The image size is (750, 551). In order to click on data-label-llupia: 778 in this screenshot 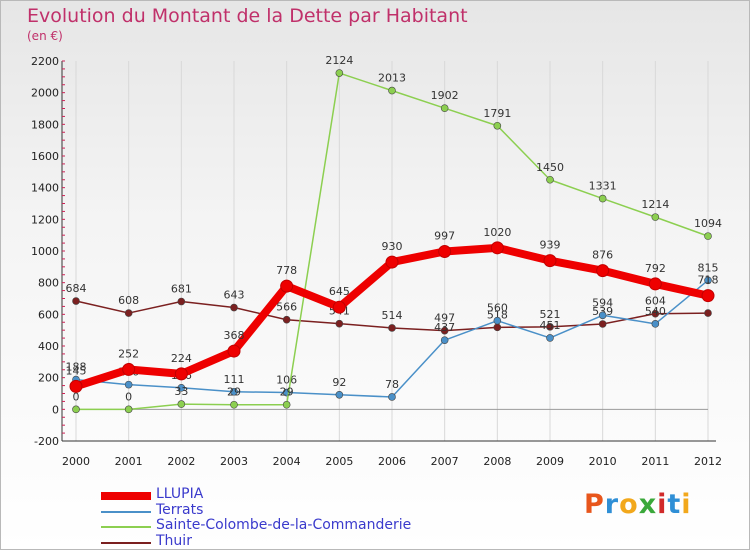, I will do `click(286, 270)`.